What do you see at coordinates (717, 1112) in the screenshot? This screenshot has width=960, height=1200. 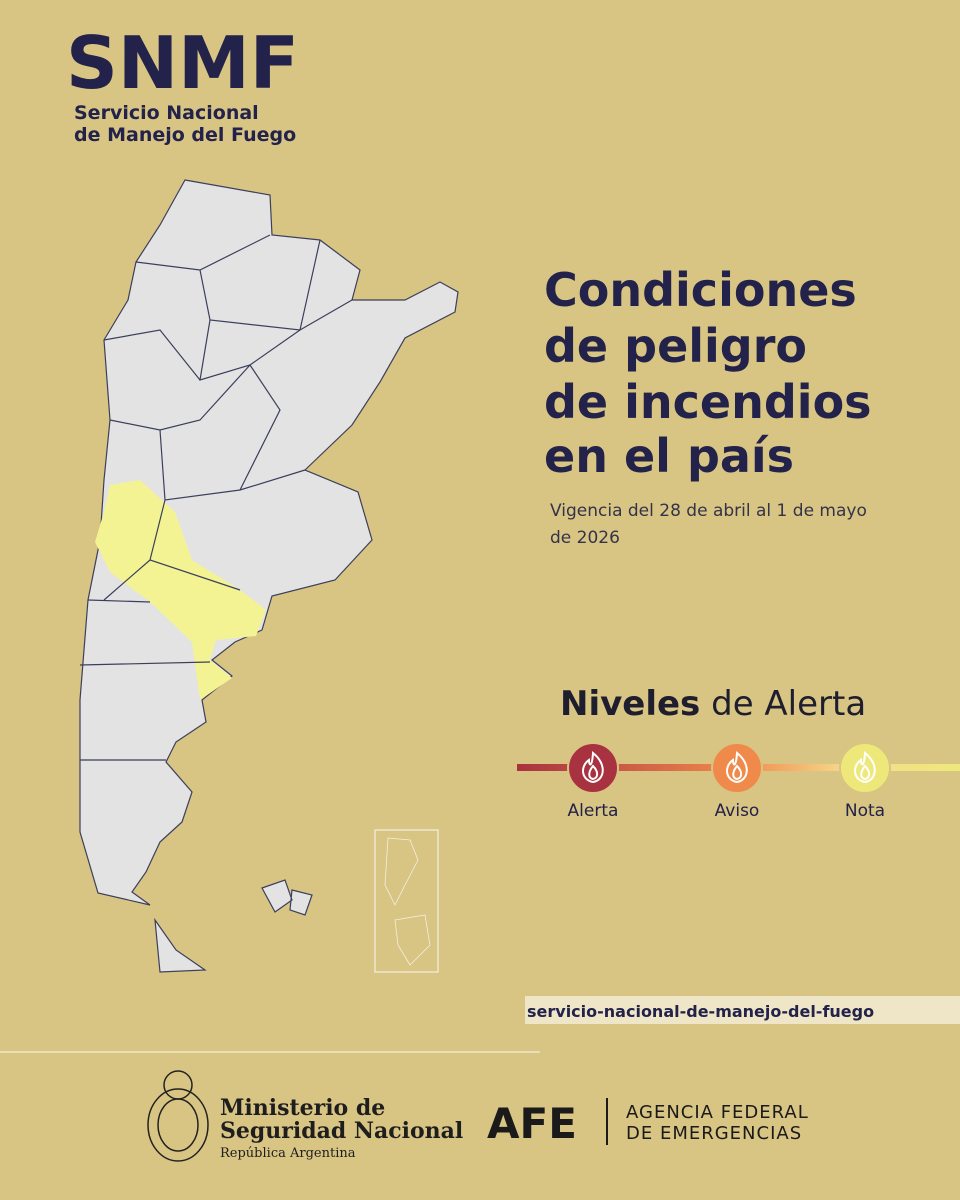 I see `agency: AGENCIA FEDERAL` at bounding box center [717, 1112].